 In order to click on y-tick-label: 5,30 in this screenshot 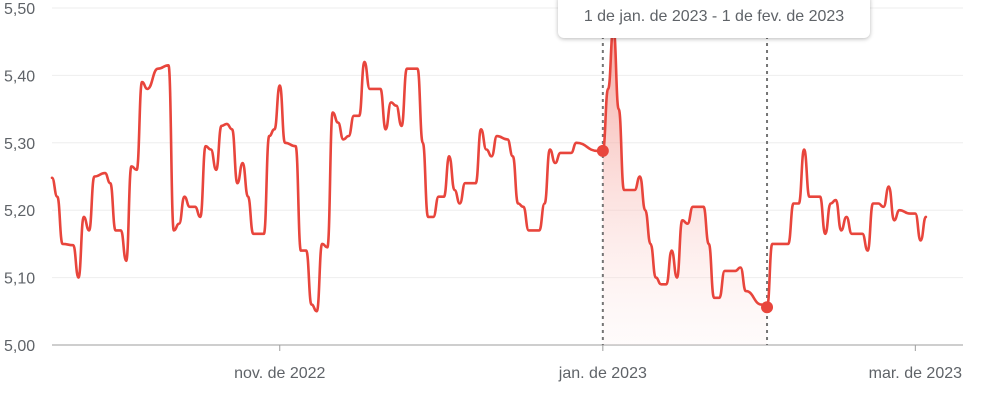, I will do `click(19, 144)`.